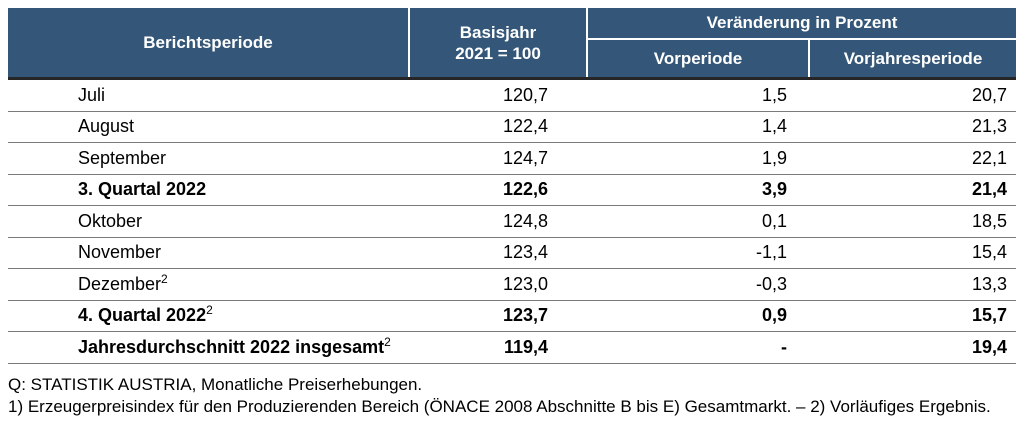  What do you see at coordinates (774, 189) in the screenshot?
I see `cell-vorperiode: 3,9` at bounding box center [774, 189].